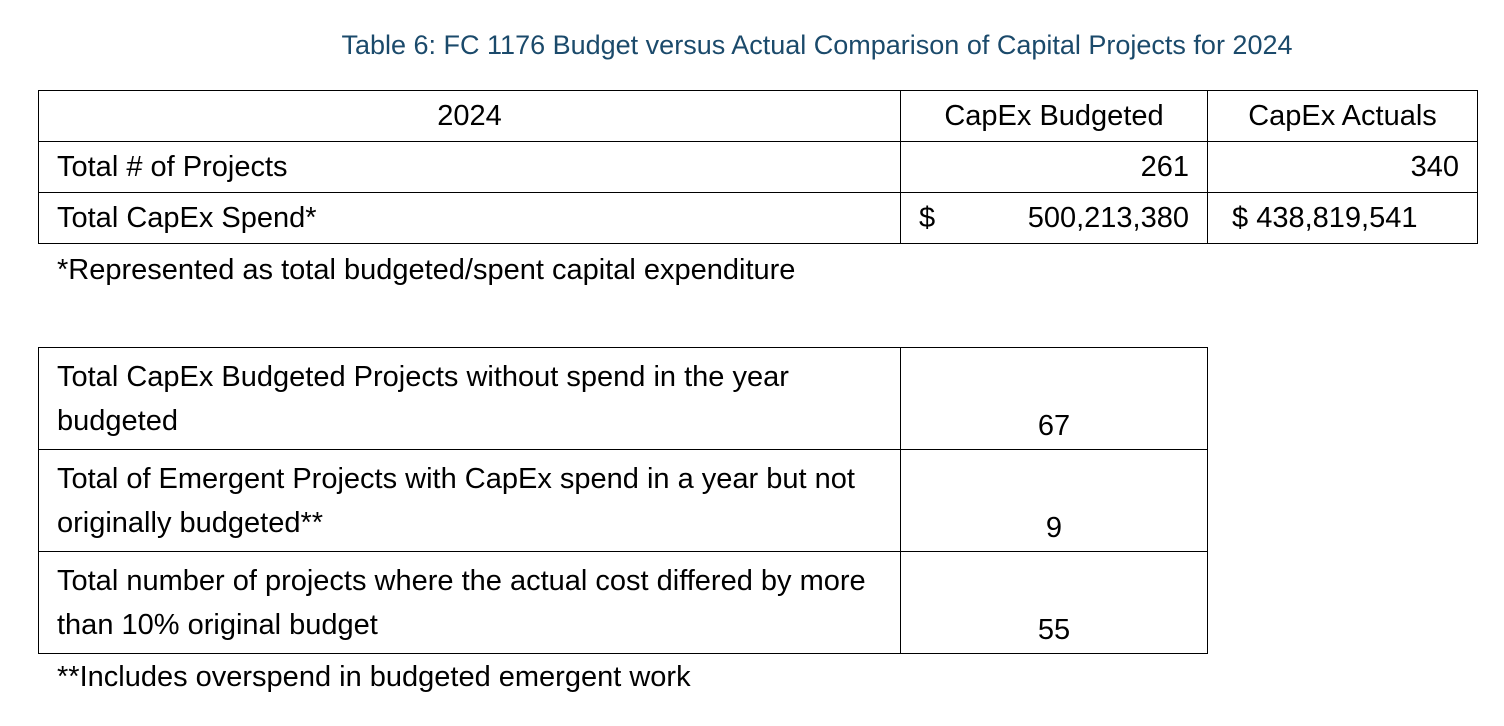 The image size is (1504, 726). What do you see at coordinates (1054, 398) in the screenshot?
I see `cell: 67` at bounding box center [1054, 398].